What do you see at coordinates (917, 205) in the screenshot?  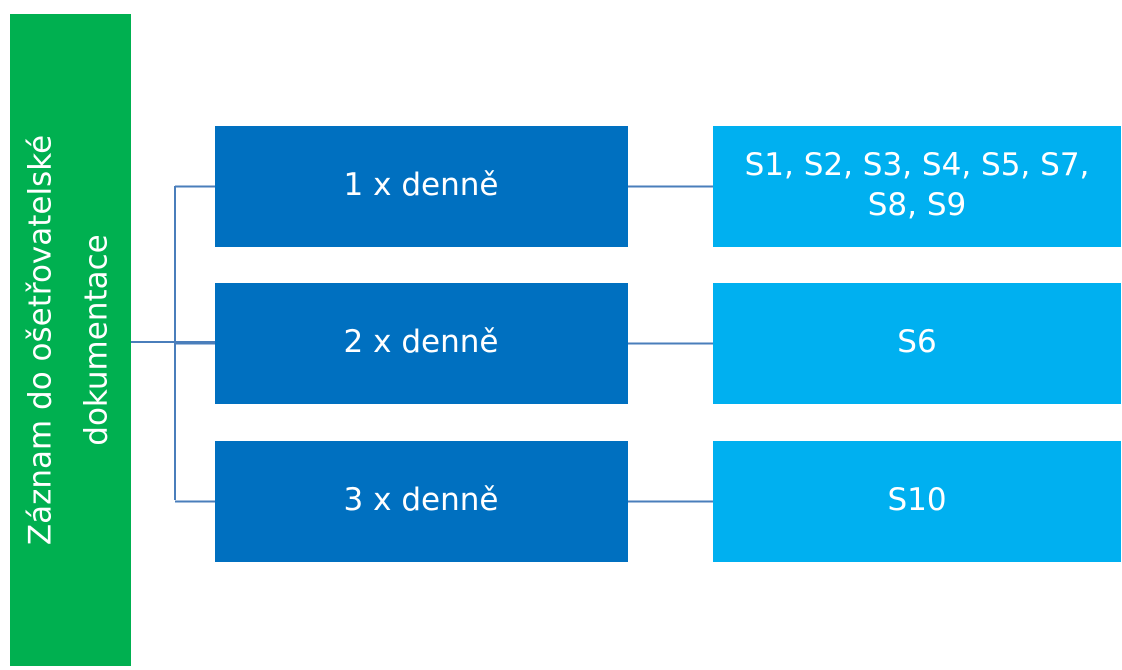 I see `item-label: S8, S9` at bounding box center [917, 205].